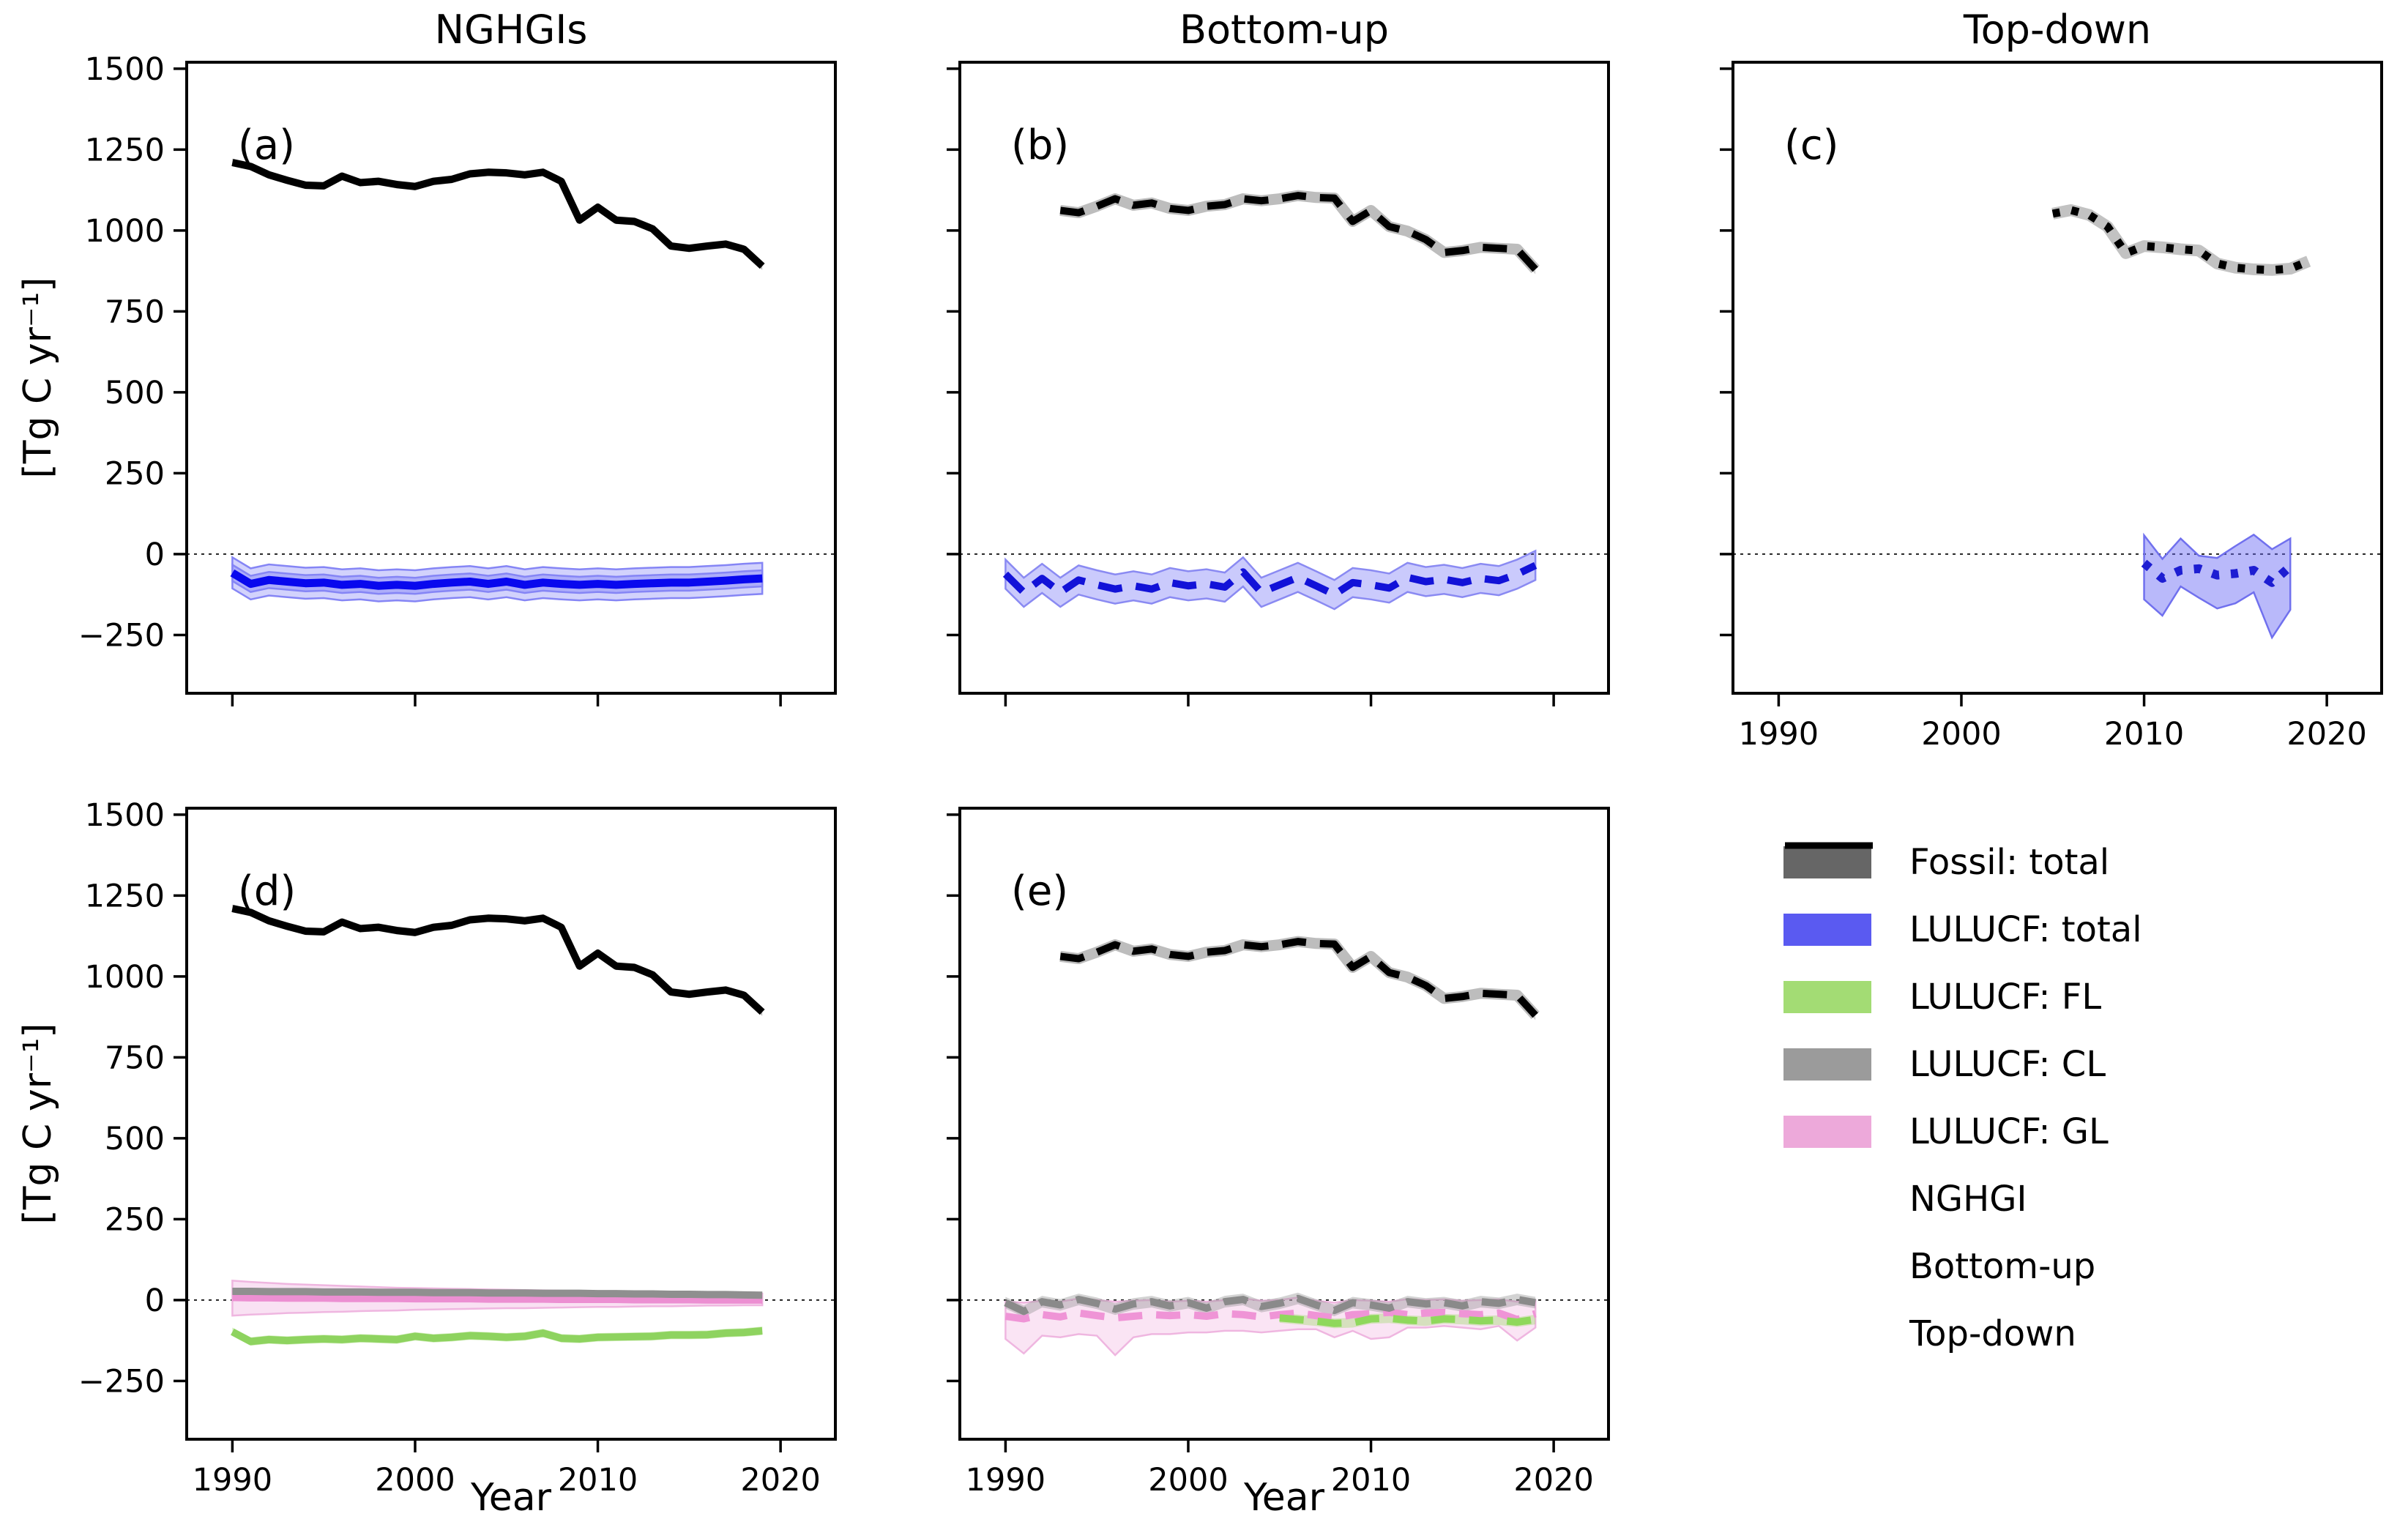  I want to click on legend-item-nghgi: NGHGI, so click(1963, 1038).